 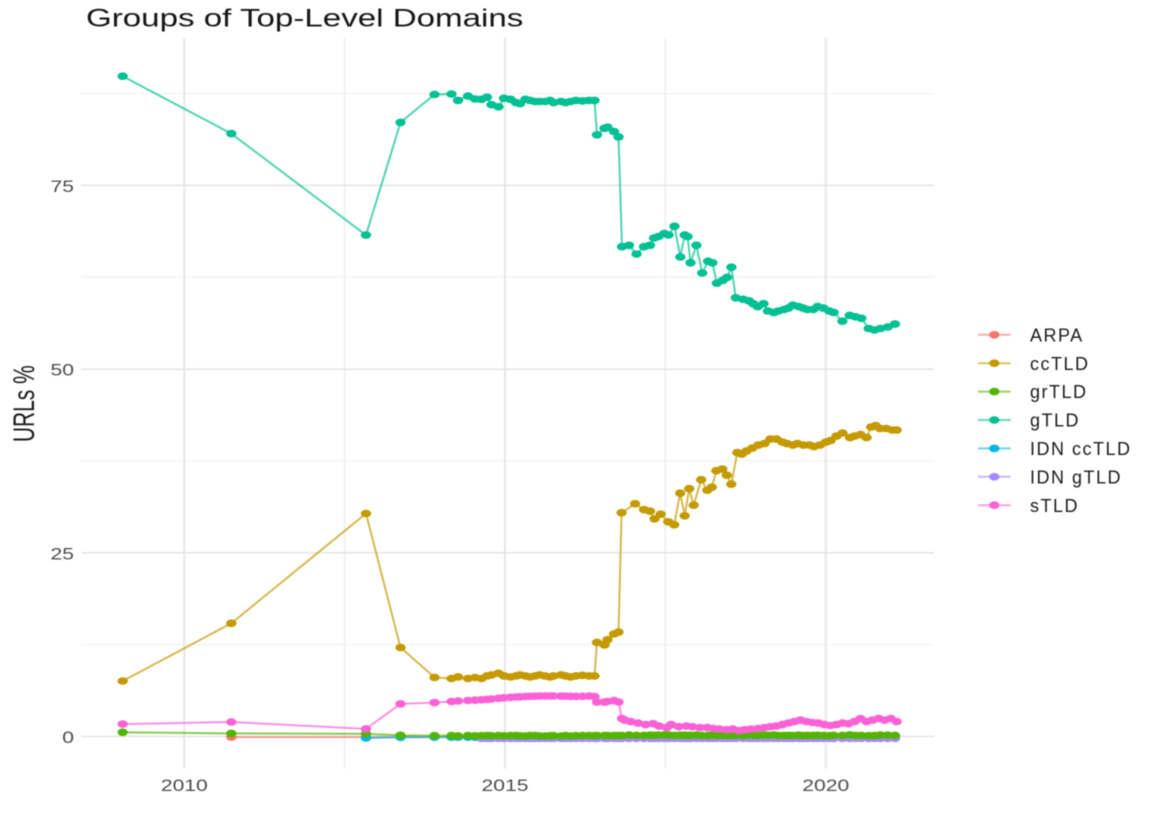 What do you see at coordinates (62, 187) in the screenshot?
I see `svg-text: 75` at bounding box center [62, 187].